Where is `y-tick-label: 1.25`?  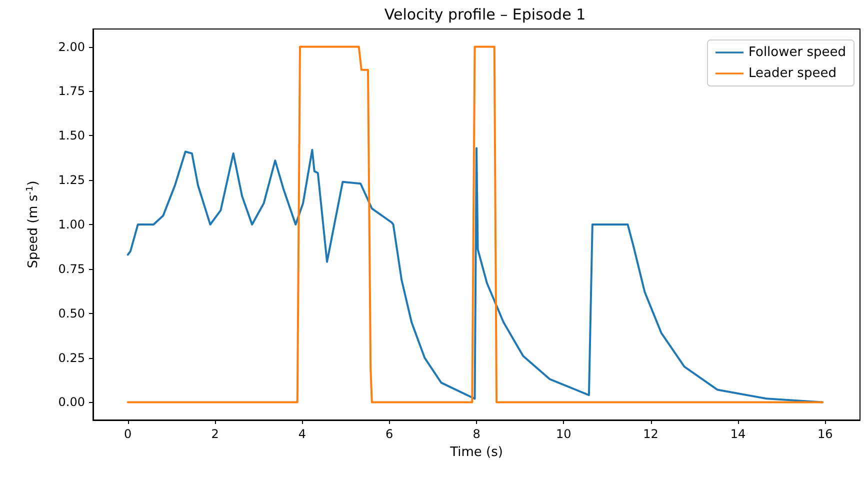 y-tick-label: 1.25 is located at coordinates (71, 180).